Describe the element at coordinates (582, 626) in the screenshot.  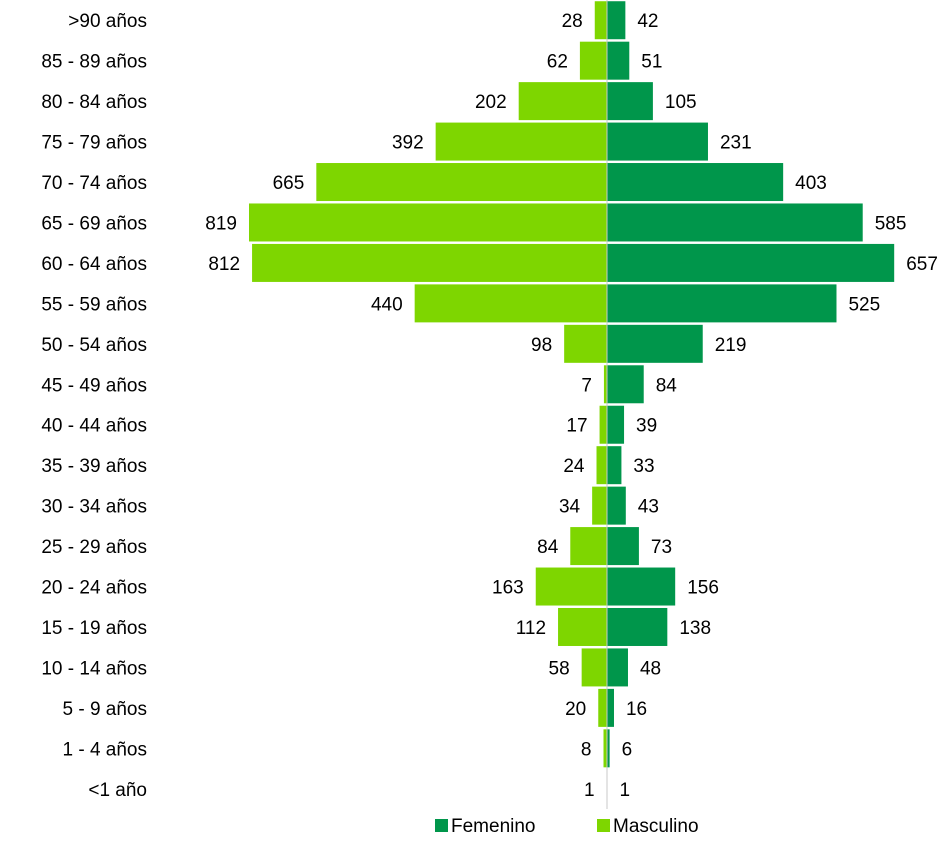
I see `bar-masculino-15-19-a-os` at that location.